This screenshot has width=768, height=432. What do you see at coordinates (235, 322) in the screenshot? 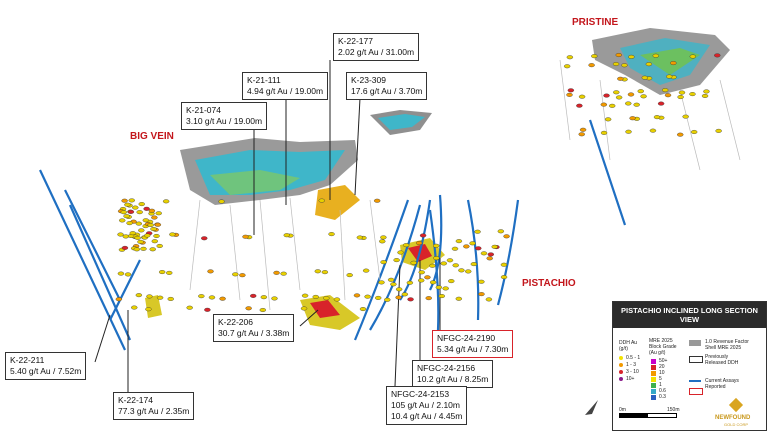
I see `hole-id: K-22-206` at bounding box center [235, 322].